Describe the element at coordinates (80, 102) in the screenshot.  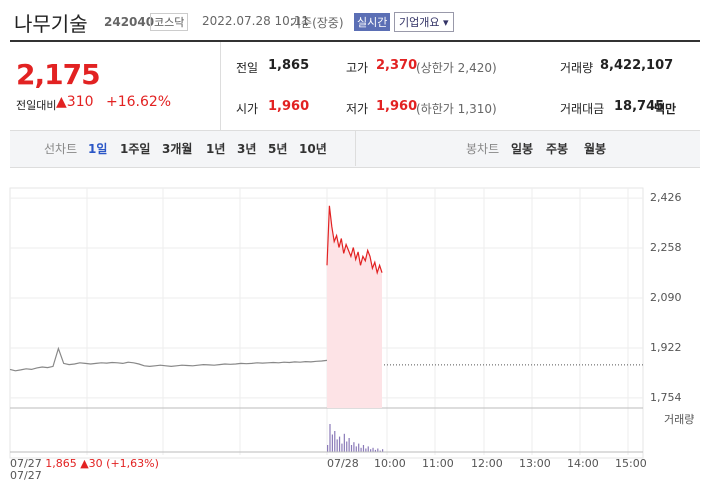
I see `change-value: 310` at that location.